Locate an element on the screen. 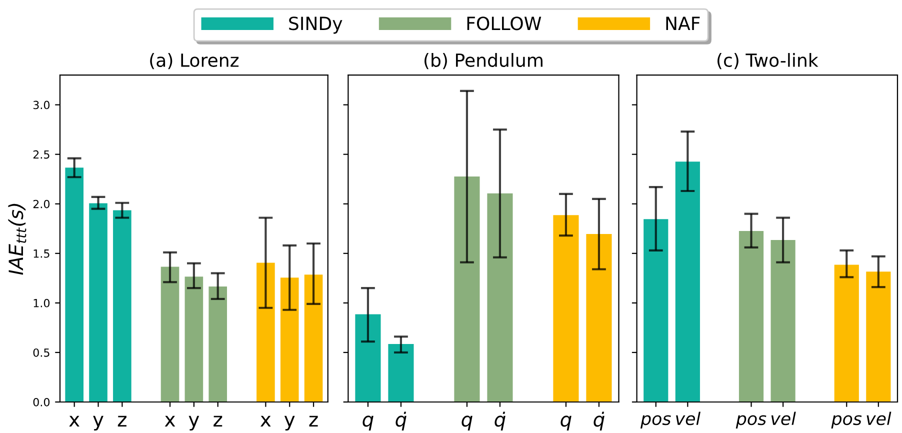 This screenshot has height=433, width=902. chart-title: (c) Two-link is located at coordinates (768, 61).